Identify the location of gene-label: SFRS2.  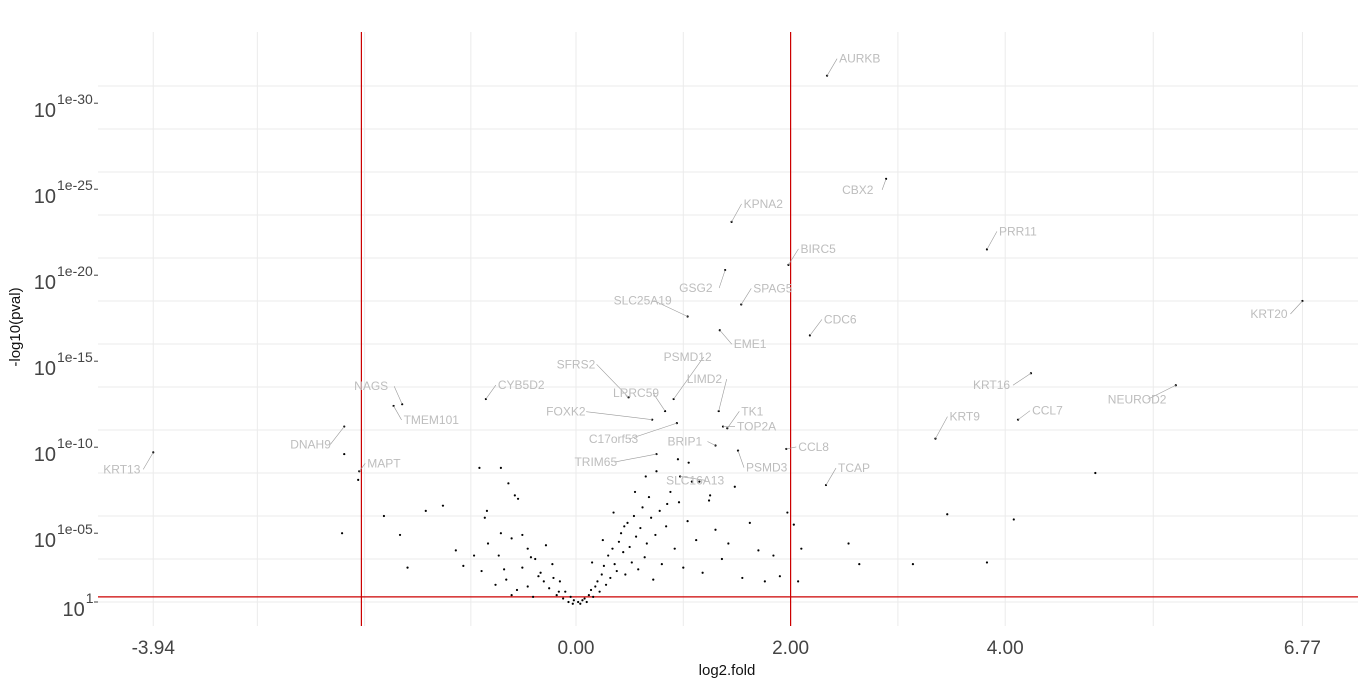
(576, 364).